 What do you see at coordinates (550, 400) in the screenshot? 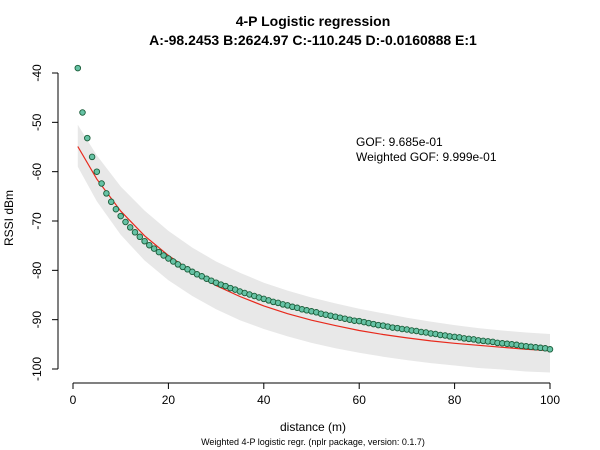
I see `x-tick-label: 100` at bounding box center [550, 400].